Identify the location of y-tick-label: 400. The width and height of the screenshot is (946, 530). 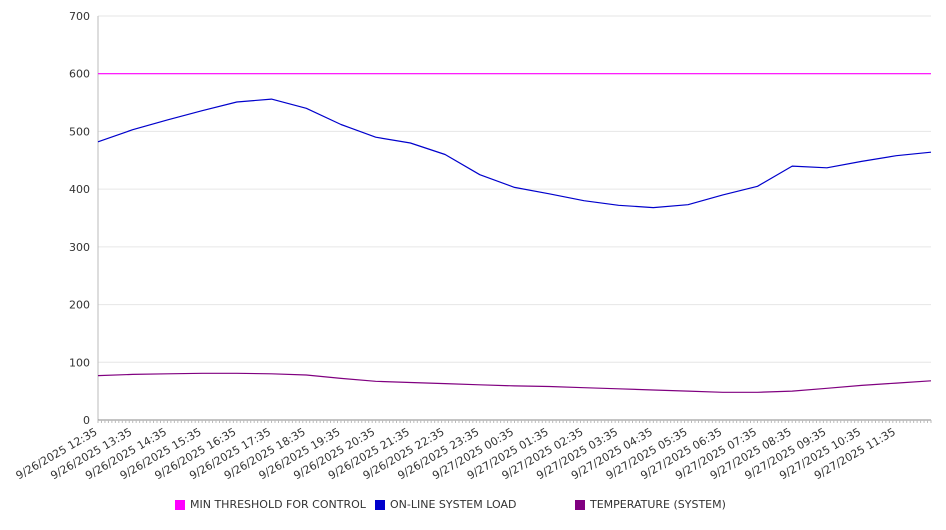
(79, 189).